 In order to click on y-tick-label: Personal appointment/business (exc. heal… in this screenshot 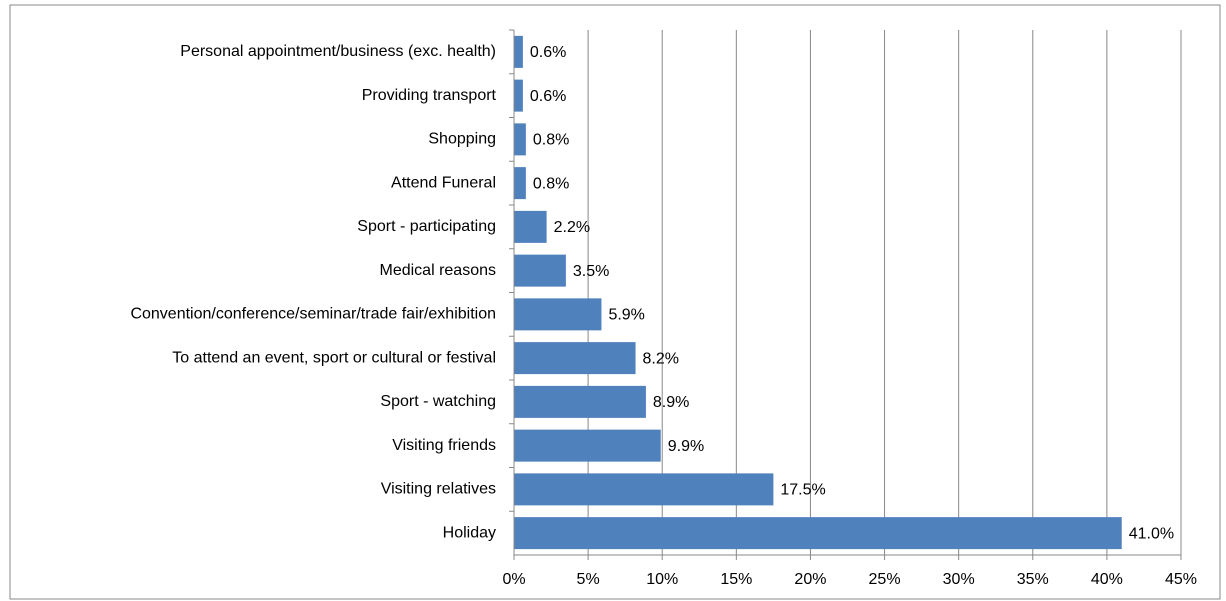, I will do `click(338, 51)`.